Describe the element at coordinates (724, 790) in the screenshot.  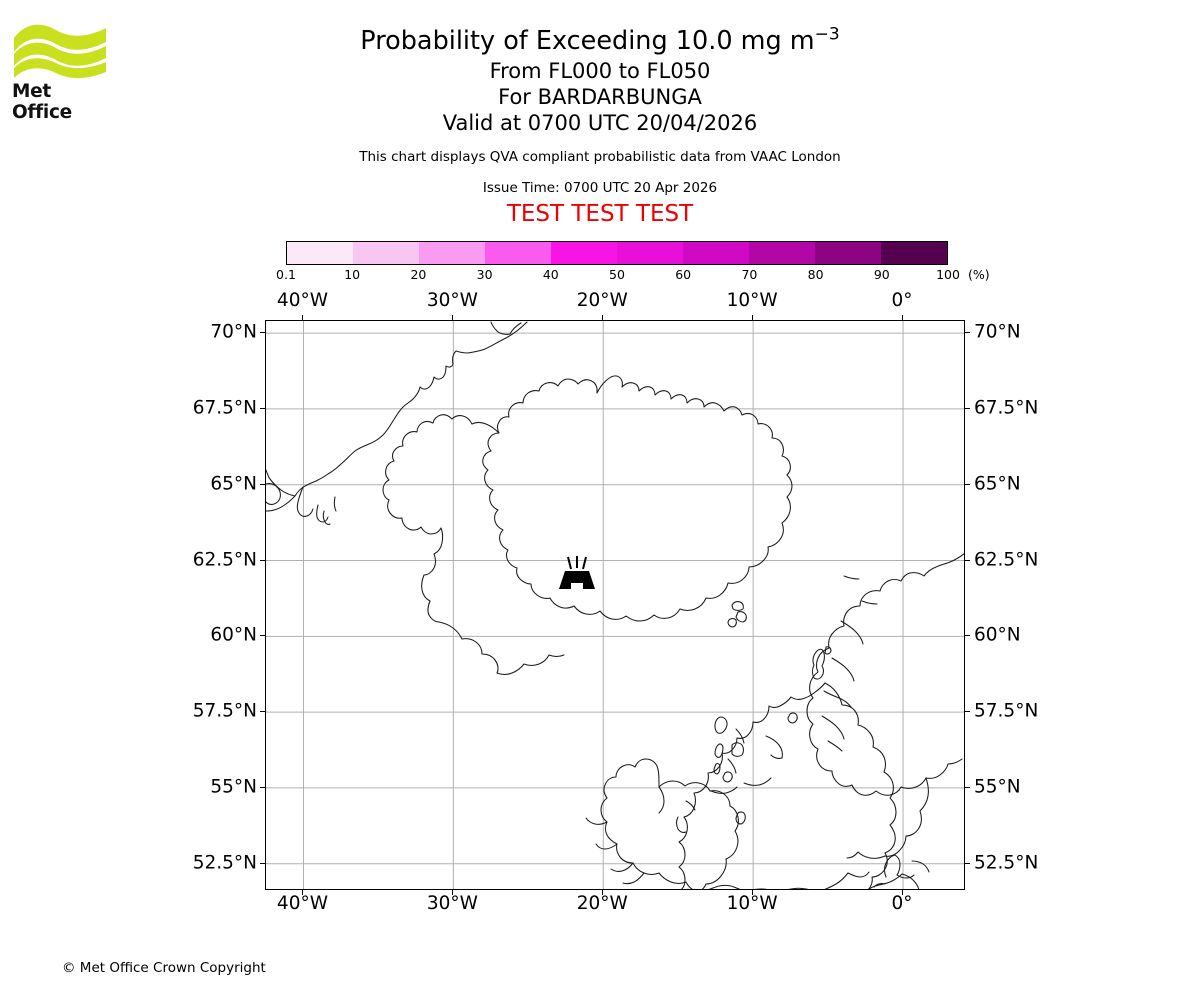
I see `firth-of-clyde` at that location.